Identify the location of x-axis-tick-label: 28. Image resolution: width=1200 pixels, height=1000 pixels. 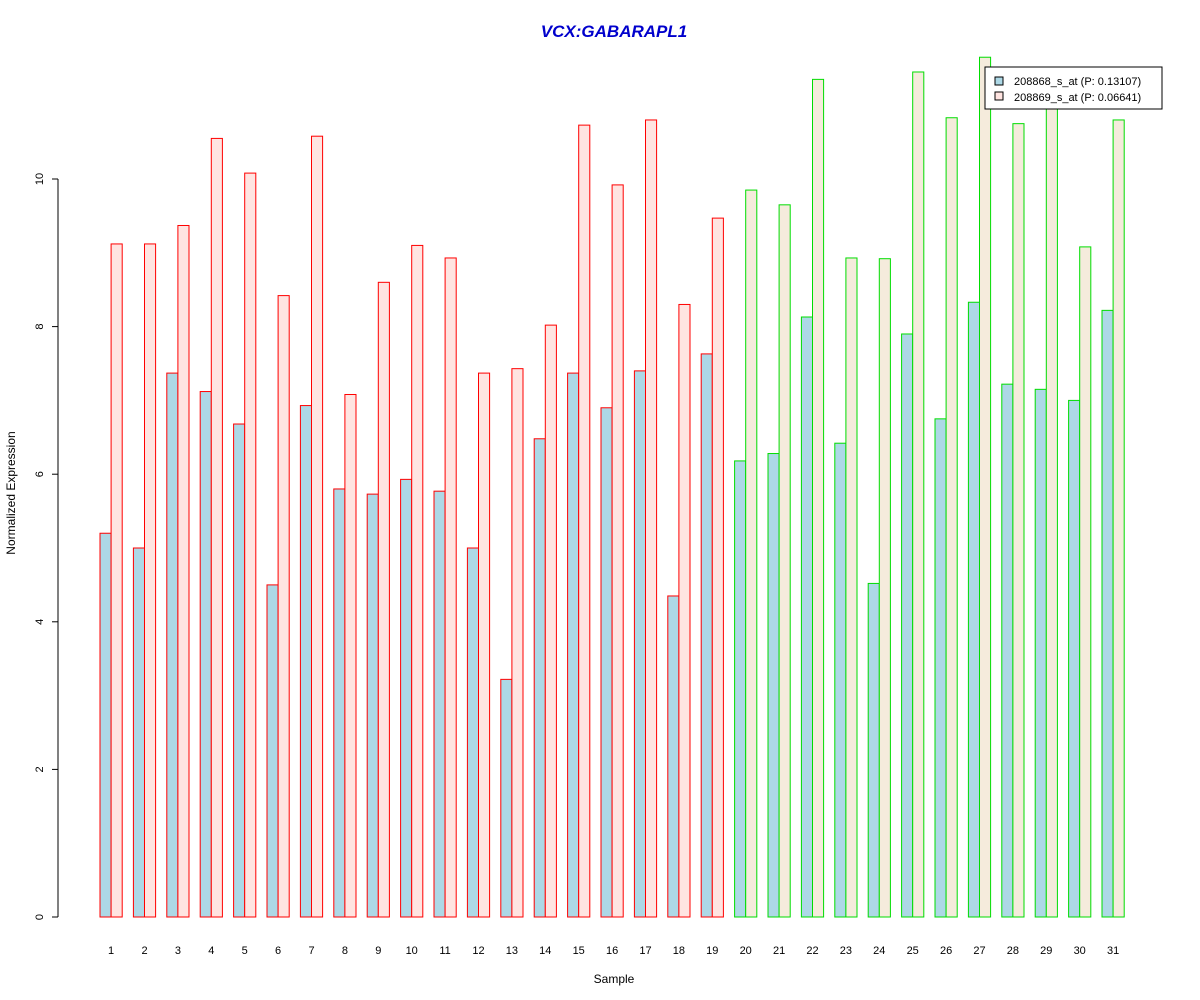
(1013, 951).